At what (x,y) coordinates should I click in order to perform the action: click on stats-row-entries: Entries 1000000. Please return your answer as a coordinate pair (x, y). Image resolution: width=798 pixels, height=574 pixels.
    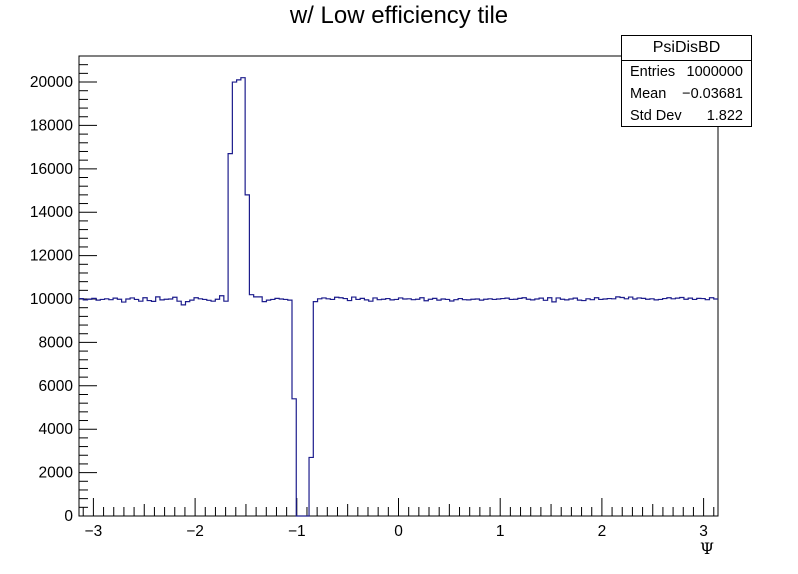
    Looking at the image, I should click on (686, 72).